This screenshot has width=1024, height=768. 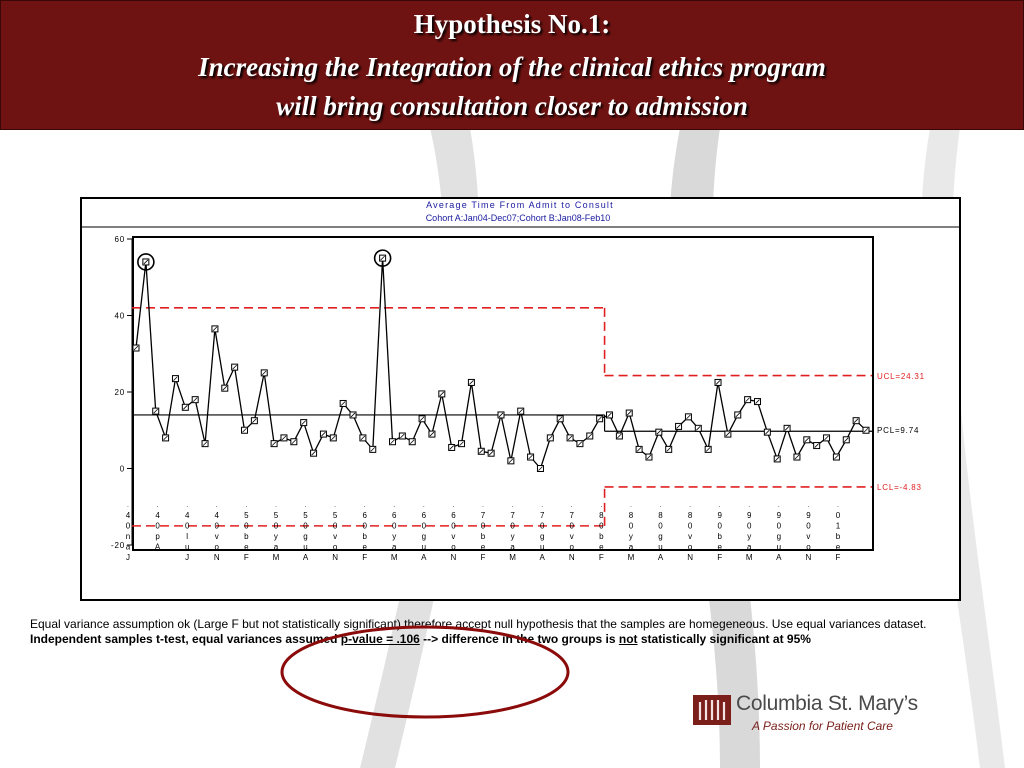 I want to click on y-tick-label: -20, so click(x=118, y=545).